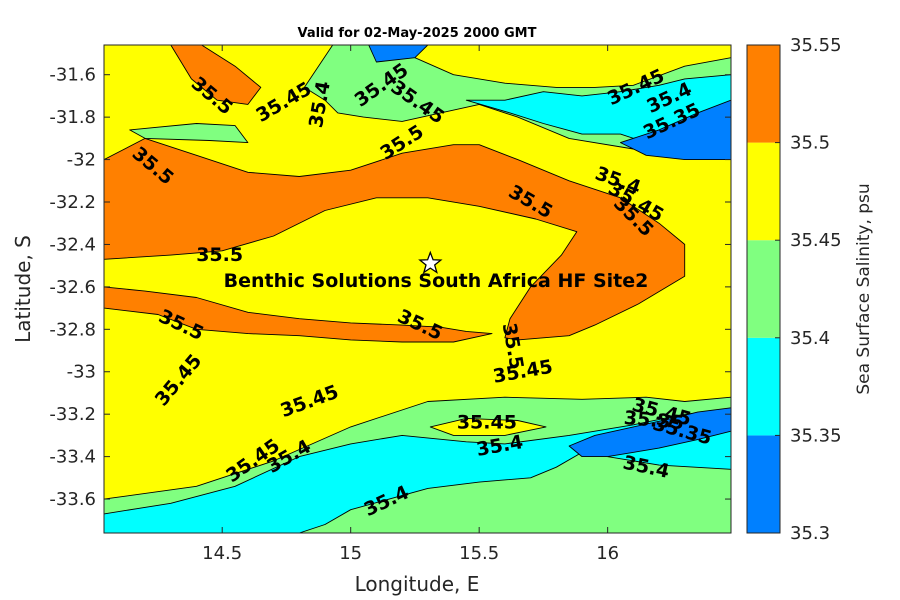  I want to click on y-tick-label: -32.4, so click(72, 244).